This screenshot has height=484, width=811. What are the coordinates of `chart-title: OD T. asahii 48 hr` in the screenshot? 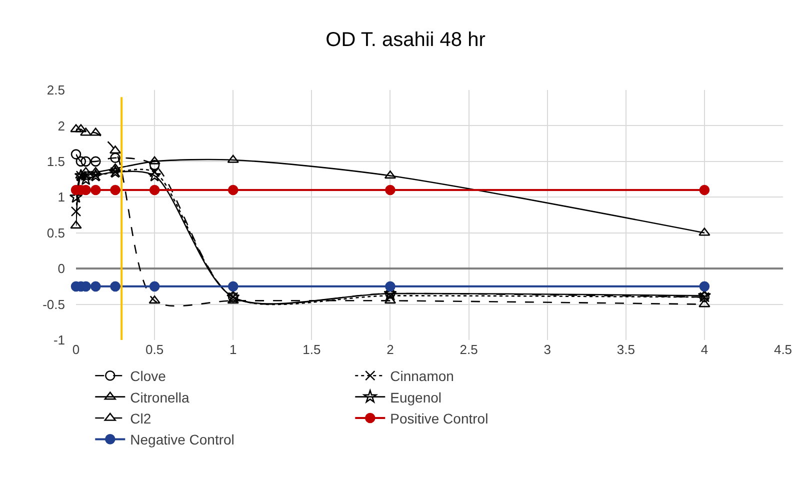 It's located at (406, 40).